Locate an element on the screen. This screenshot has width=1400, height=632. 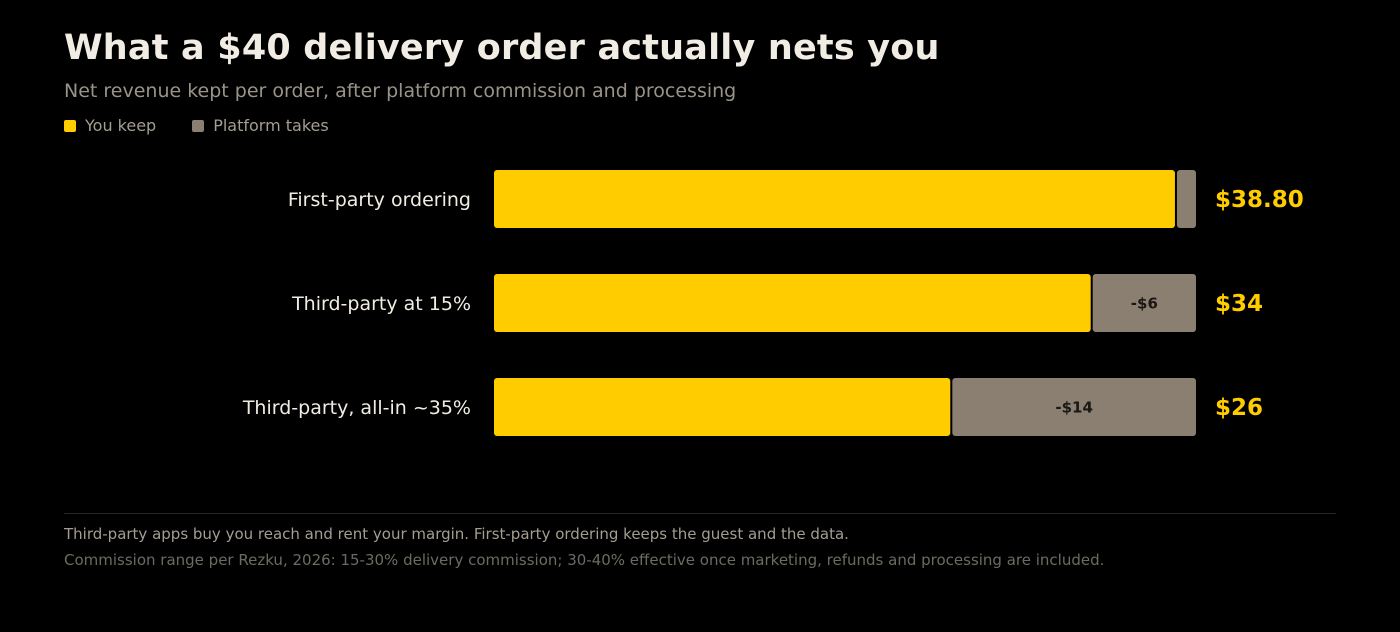
value-label: $34 is located at coordinates (1239, 304).